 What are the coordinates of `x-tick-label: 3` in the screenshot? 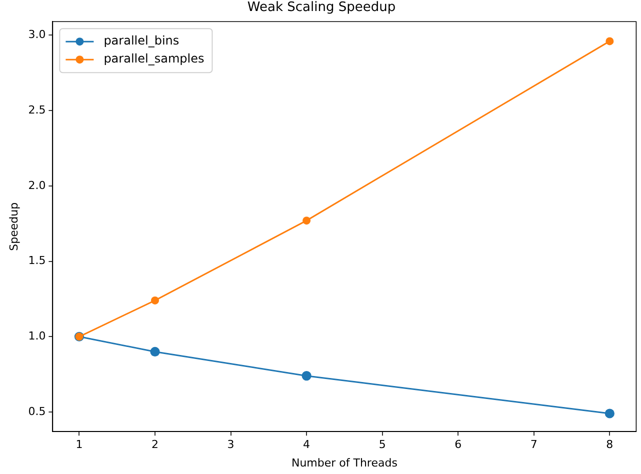 It's located at (230, 445).